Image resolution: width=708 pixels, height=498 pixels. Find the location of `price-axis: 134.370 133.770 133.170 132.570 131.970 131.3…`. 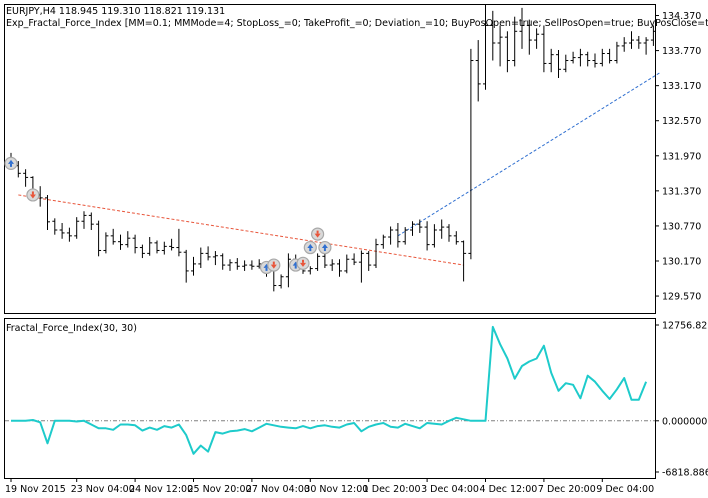

price-axis: 134.370 133.770 133.170 132.570 131.970 131.3… is located at coordinates (678, 157).